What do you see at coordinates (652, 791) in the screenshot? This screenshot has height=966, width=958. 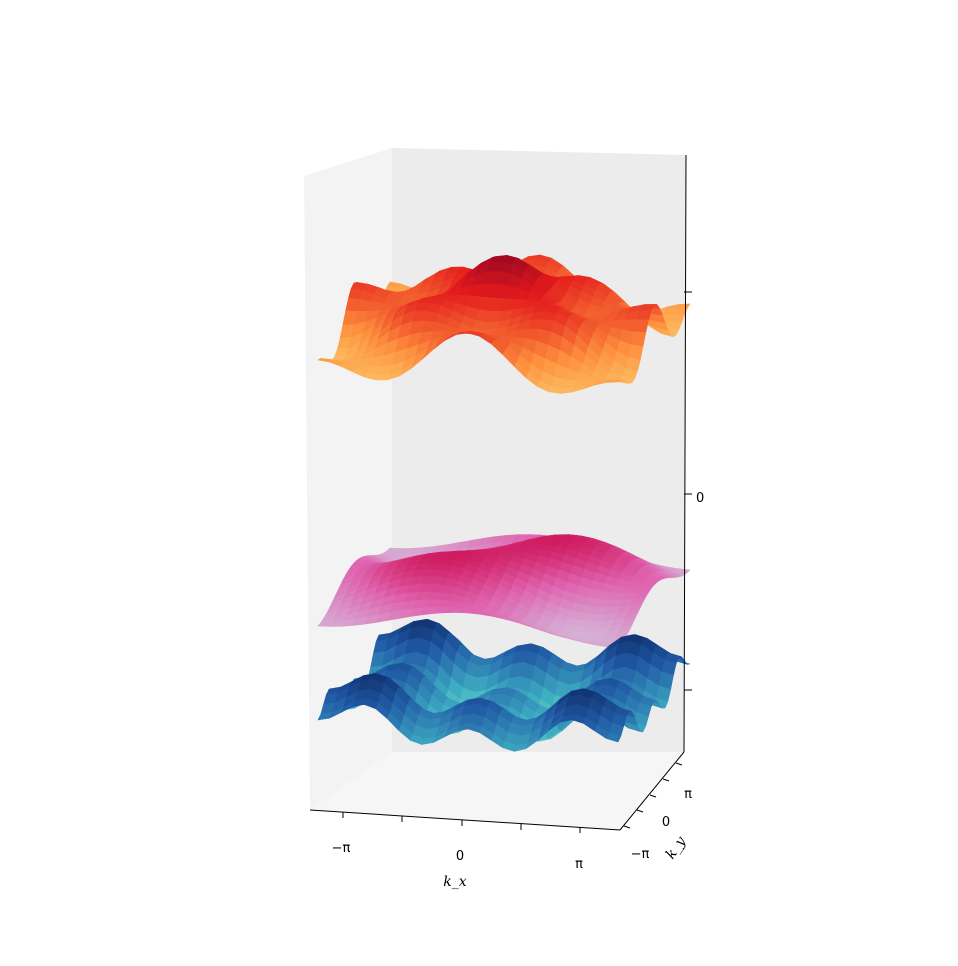 I see `y-axis-line` at bounding box center [652, 791].